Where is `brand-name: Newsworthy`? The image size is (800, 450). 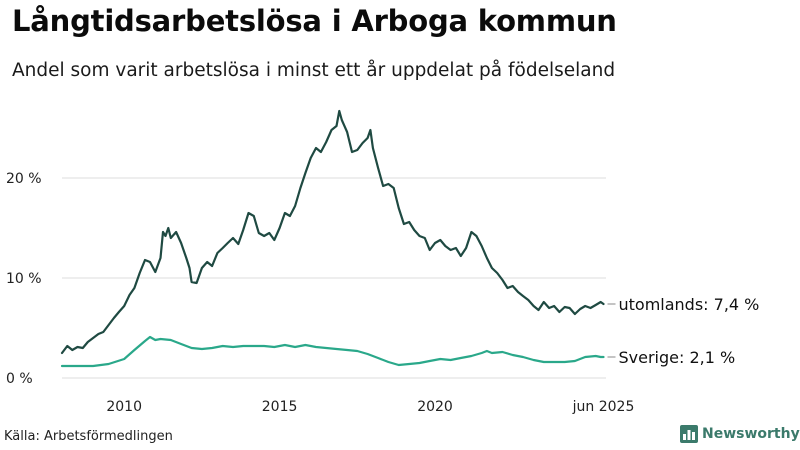 brand-name: Newsworthy is located at coordinates (751, 434).